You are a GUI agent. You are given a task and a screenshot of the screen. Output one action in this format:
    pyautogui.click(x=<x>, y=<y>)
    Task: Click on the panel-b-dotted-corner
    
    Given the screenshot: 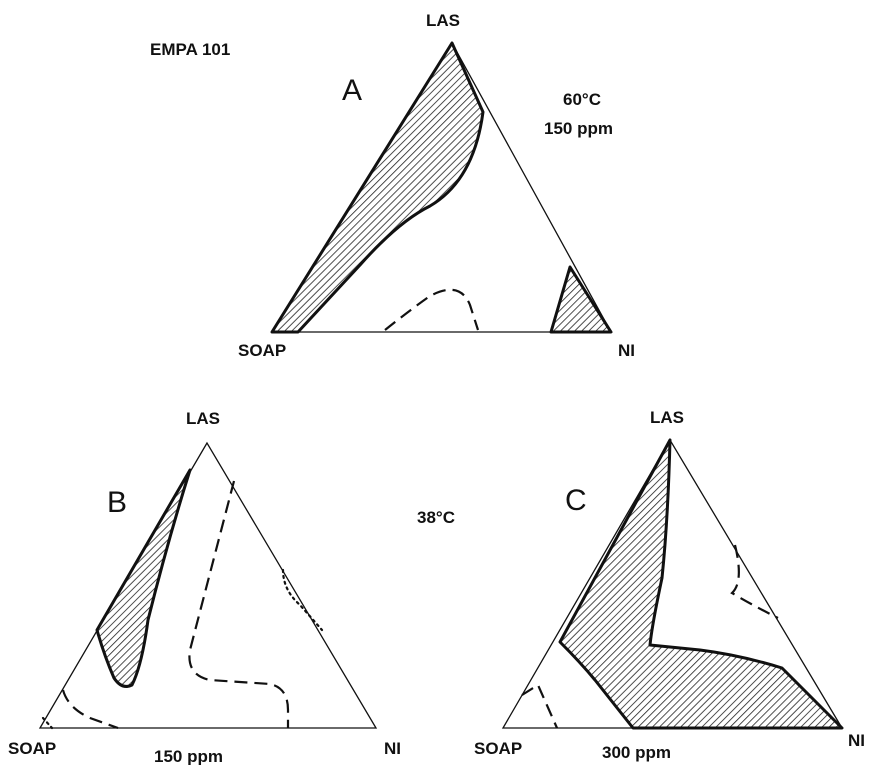 What is the action you would take?
    pyautogui.click(x=47, y=723)
    